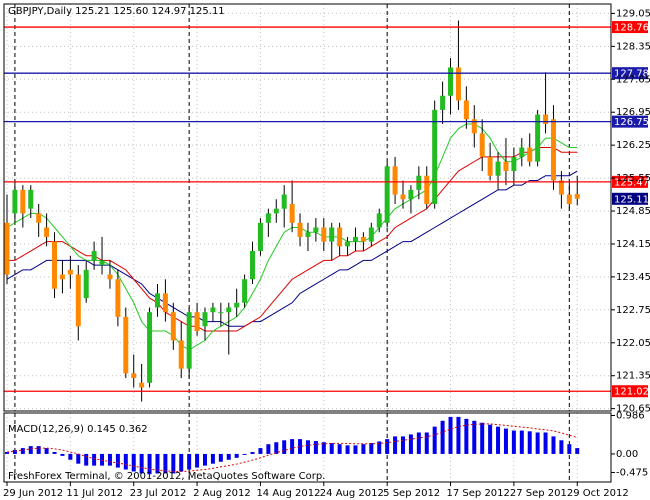  I want to click on macd-signal-line, so click(292, 447).